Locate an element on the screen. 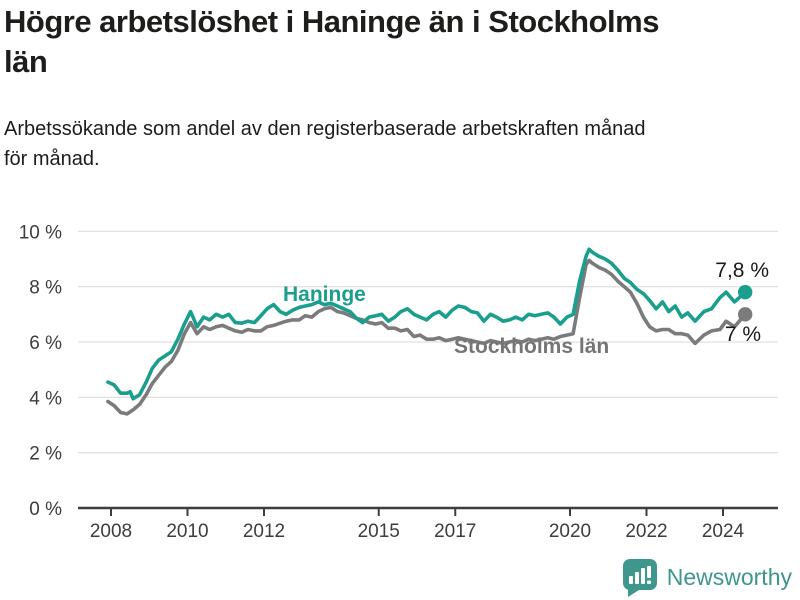  y-axis-label: 0 % is located at coordinates (45, 509).